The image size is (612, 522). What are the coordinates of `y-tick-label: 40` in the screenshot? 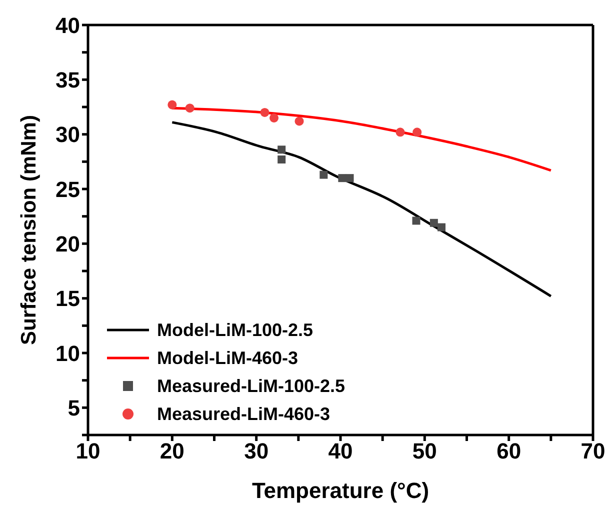 It's located at (68, 25).